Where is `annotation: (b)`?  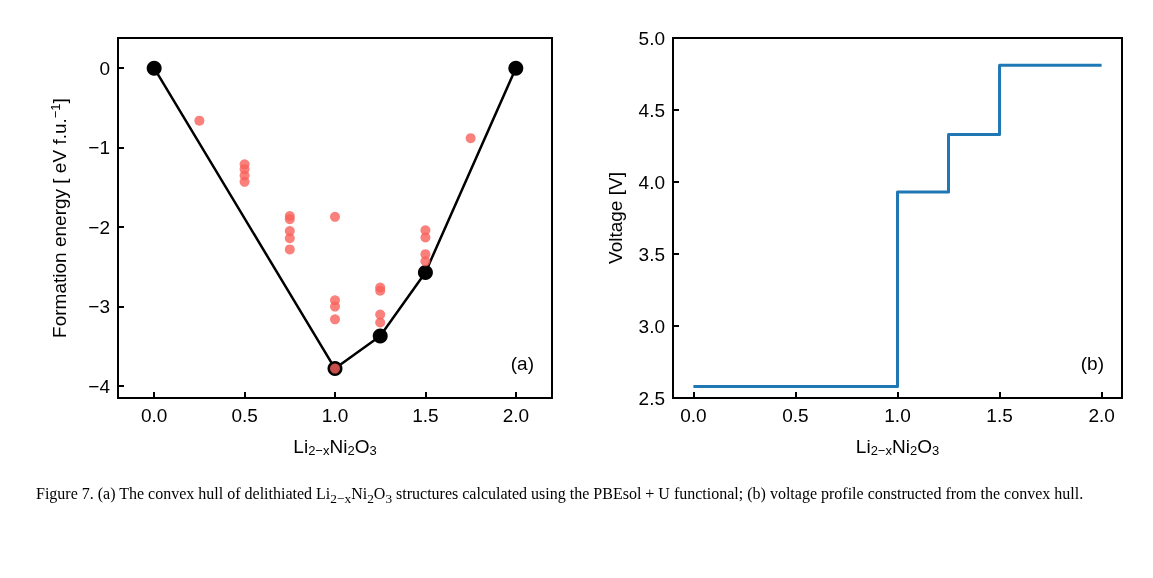
annotation: (b) is located at coordinates (1092, 363).